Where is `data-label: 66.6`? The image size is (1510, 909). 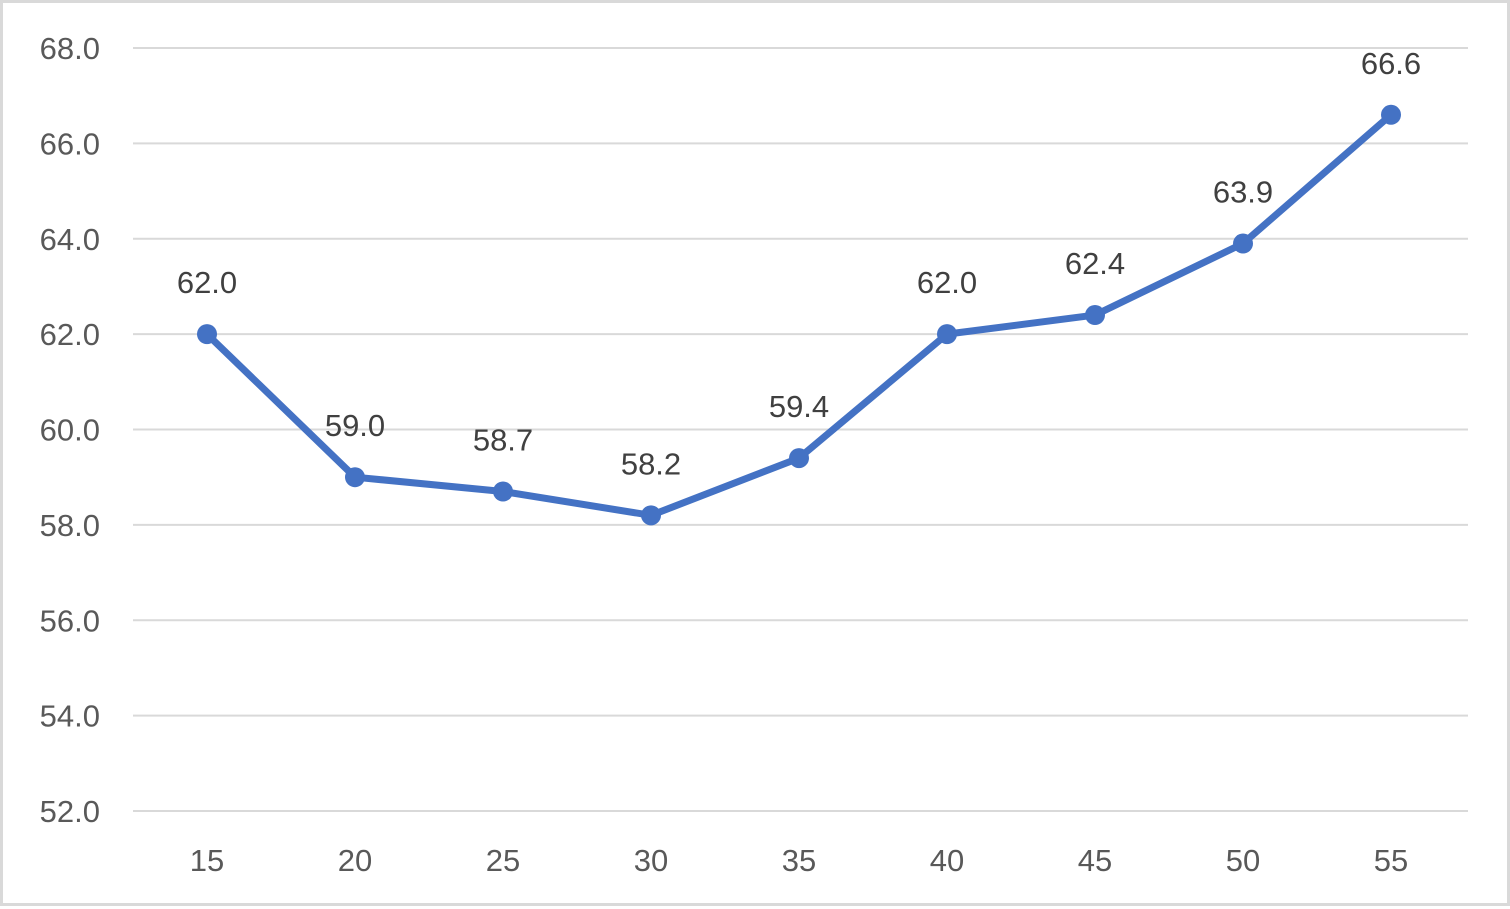 data-label: 66.6 is located at coordinates (1391, 63).